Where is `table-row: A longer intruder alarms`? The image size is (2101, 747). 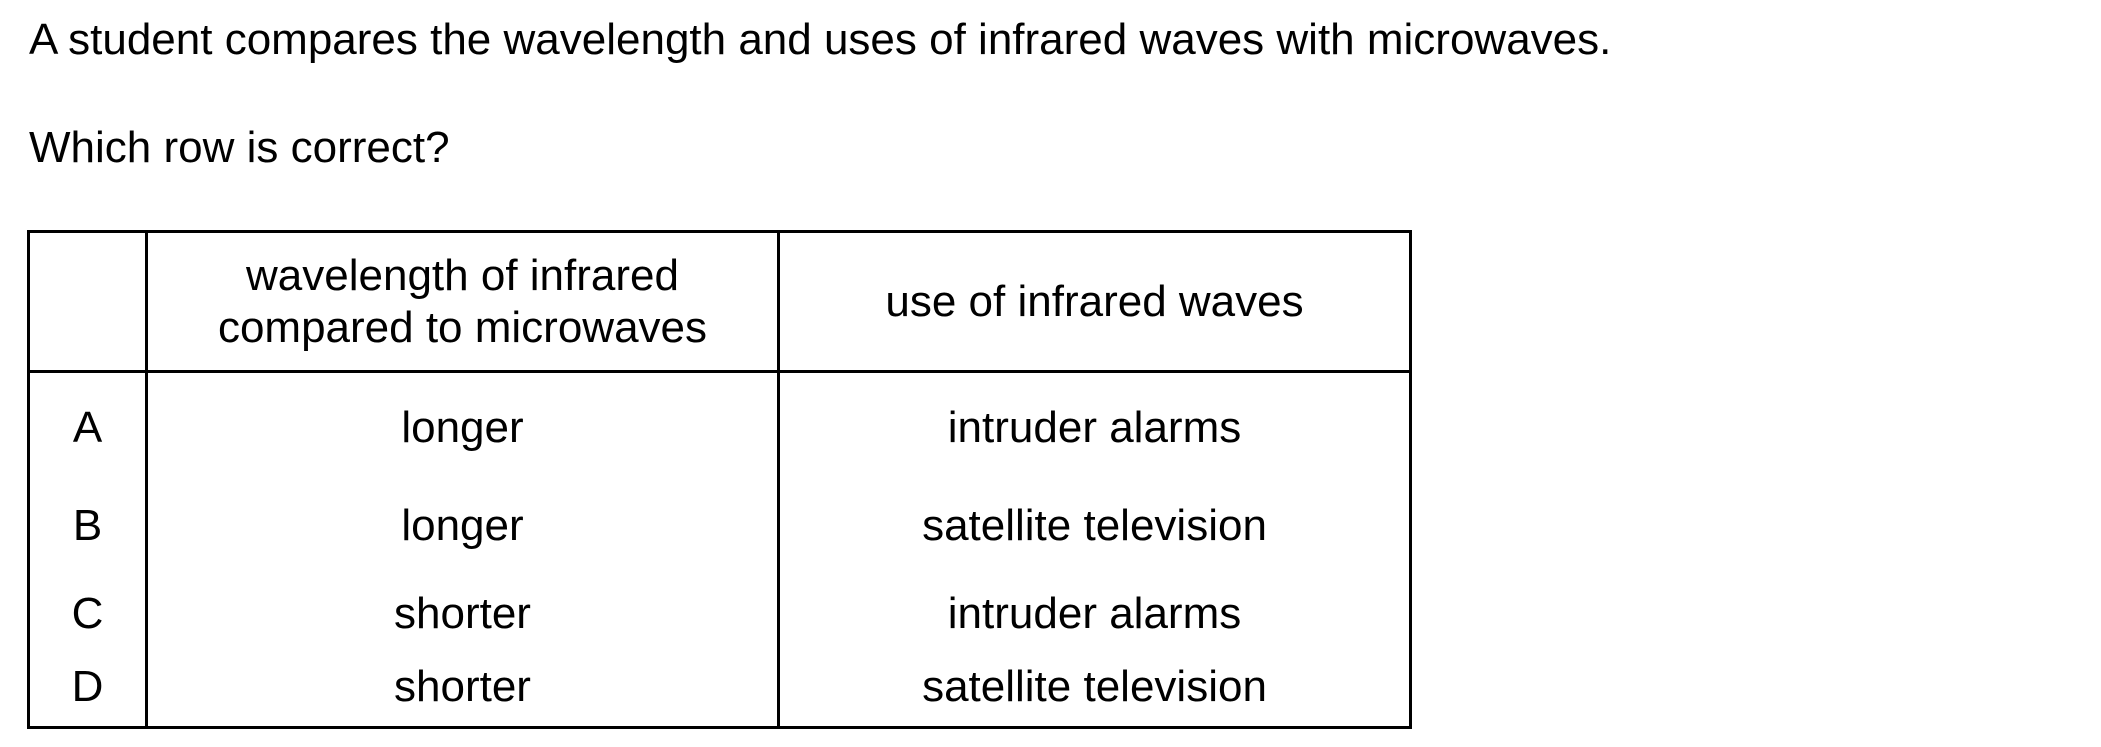
table-row: A longer intruder alarms is located at coordinates (719, 426).